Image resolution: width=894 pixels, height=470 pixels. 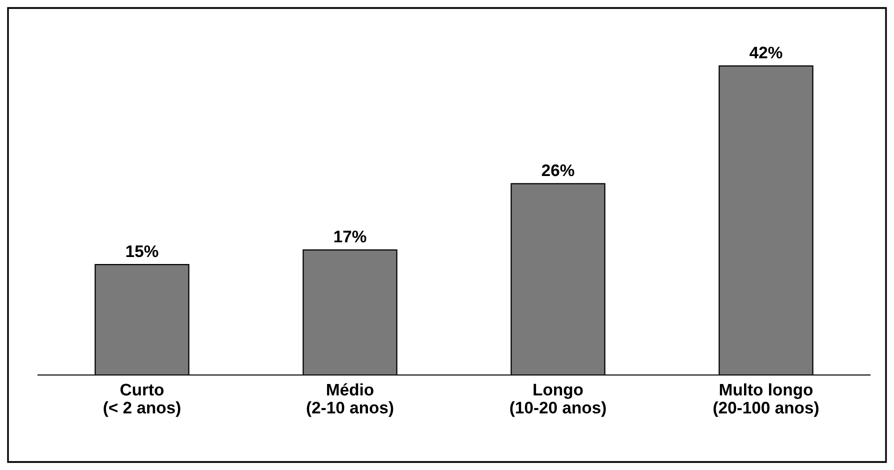 I want to click on x-tick-label: Curto (< 2 anos), so click(x=142, y=400).